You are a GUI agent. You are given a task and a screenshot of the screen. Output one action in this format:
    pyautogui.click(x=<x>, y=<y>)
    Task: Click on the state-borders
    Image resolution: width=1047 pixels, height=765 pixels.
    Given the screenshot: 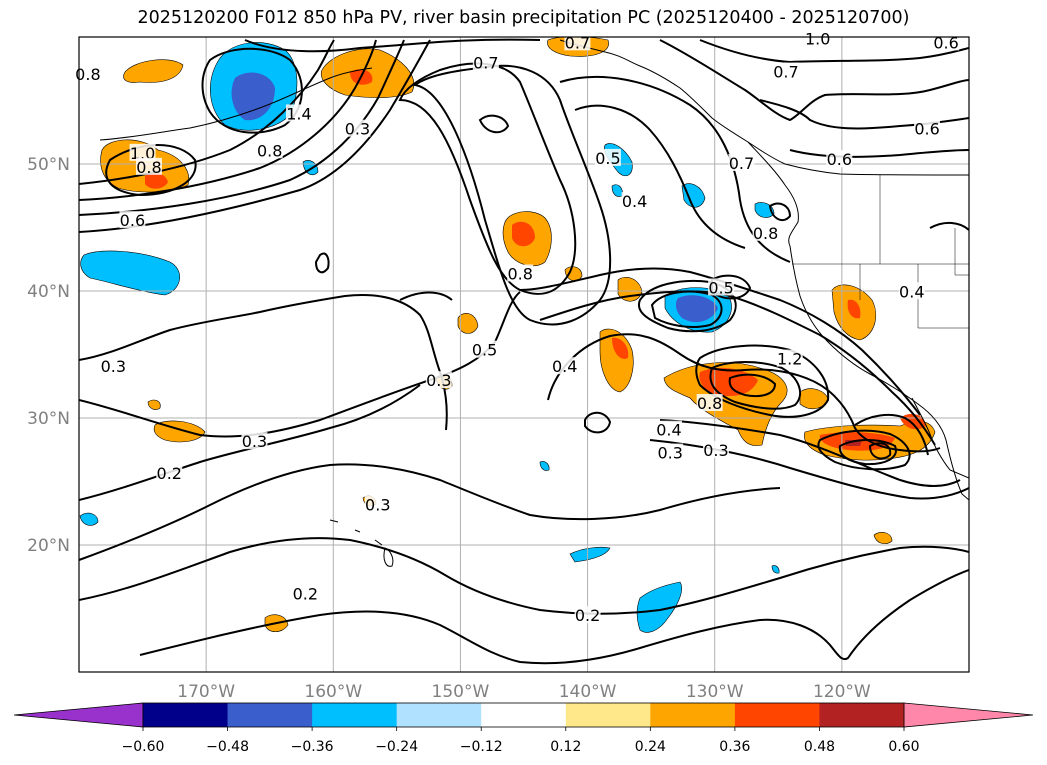 What is the action you would take?
    pyautogui.click(x=880, y=252)
    